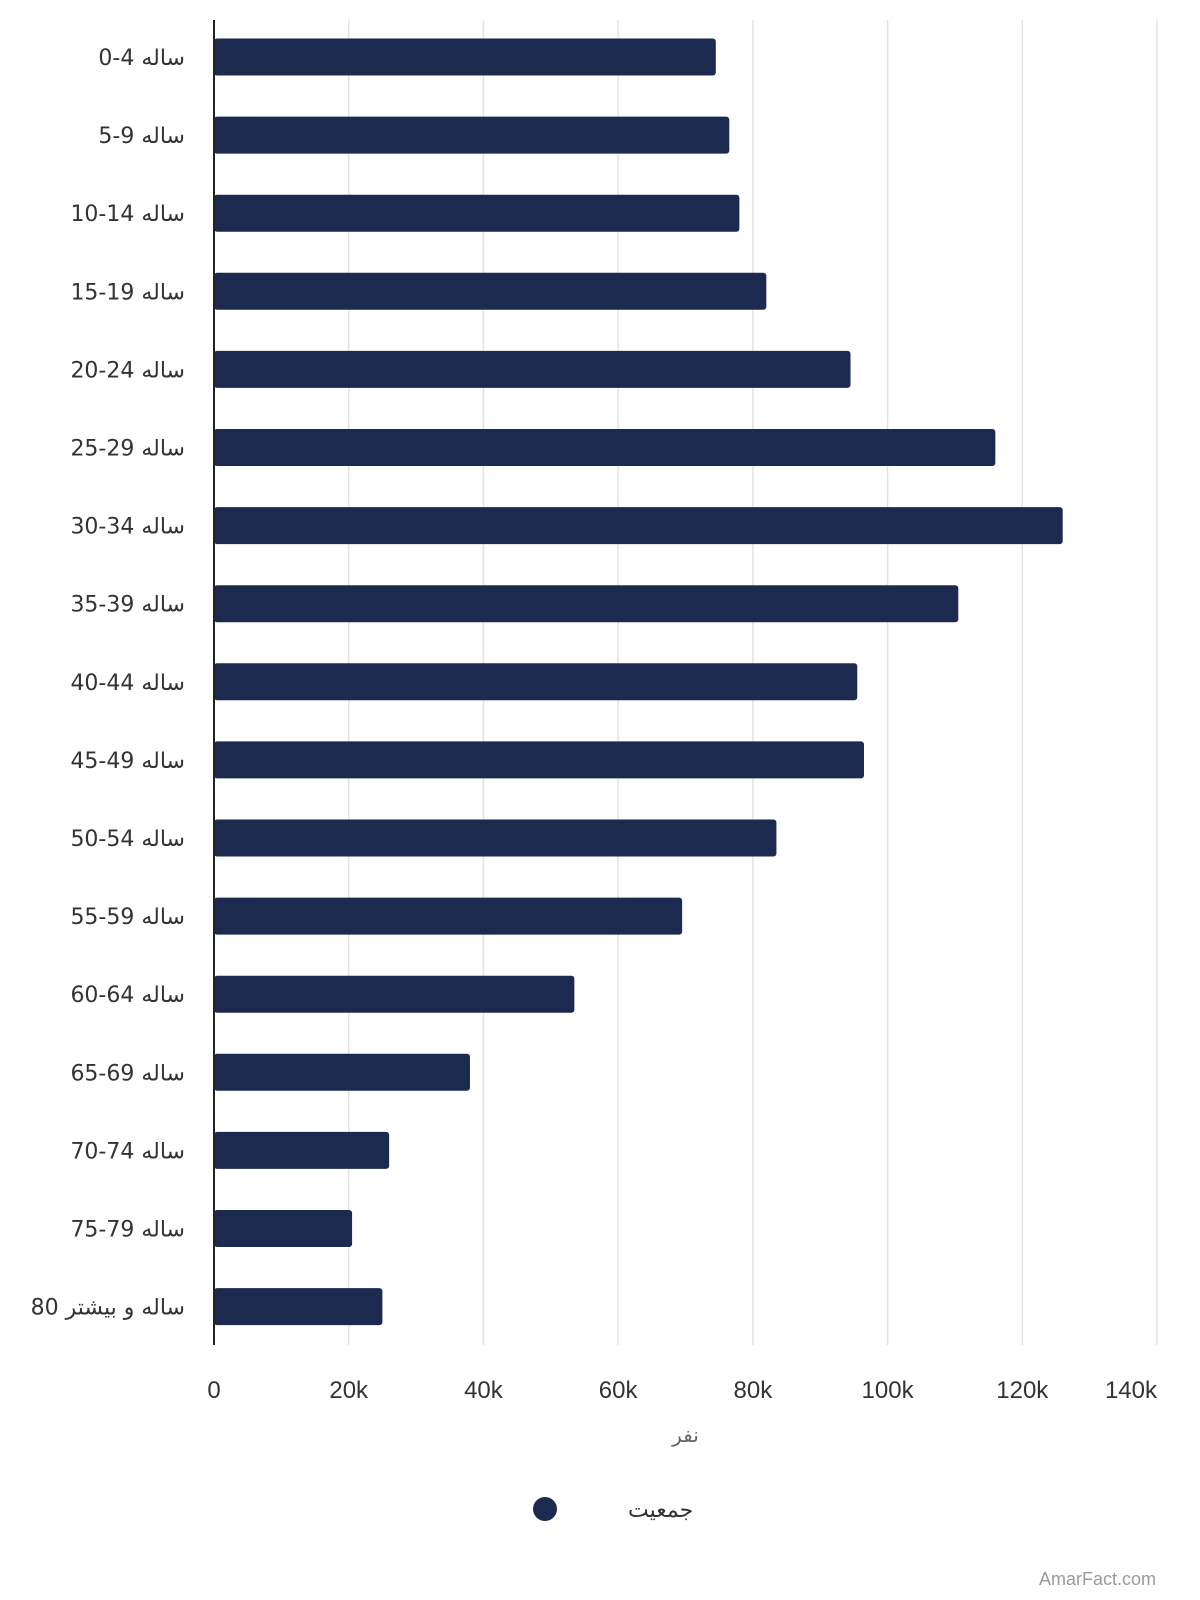 This screenshot has height=1600, width=1200. I want to click on x-tick-label: 100k, so click(888, 1390).